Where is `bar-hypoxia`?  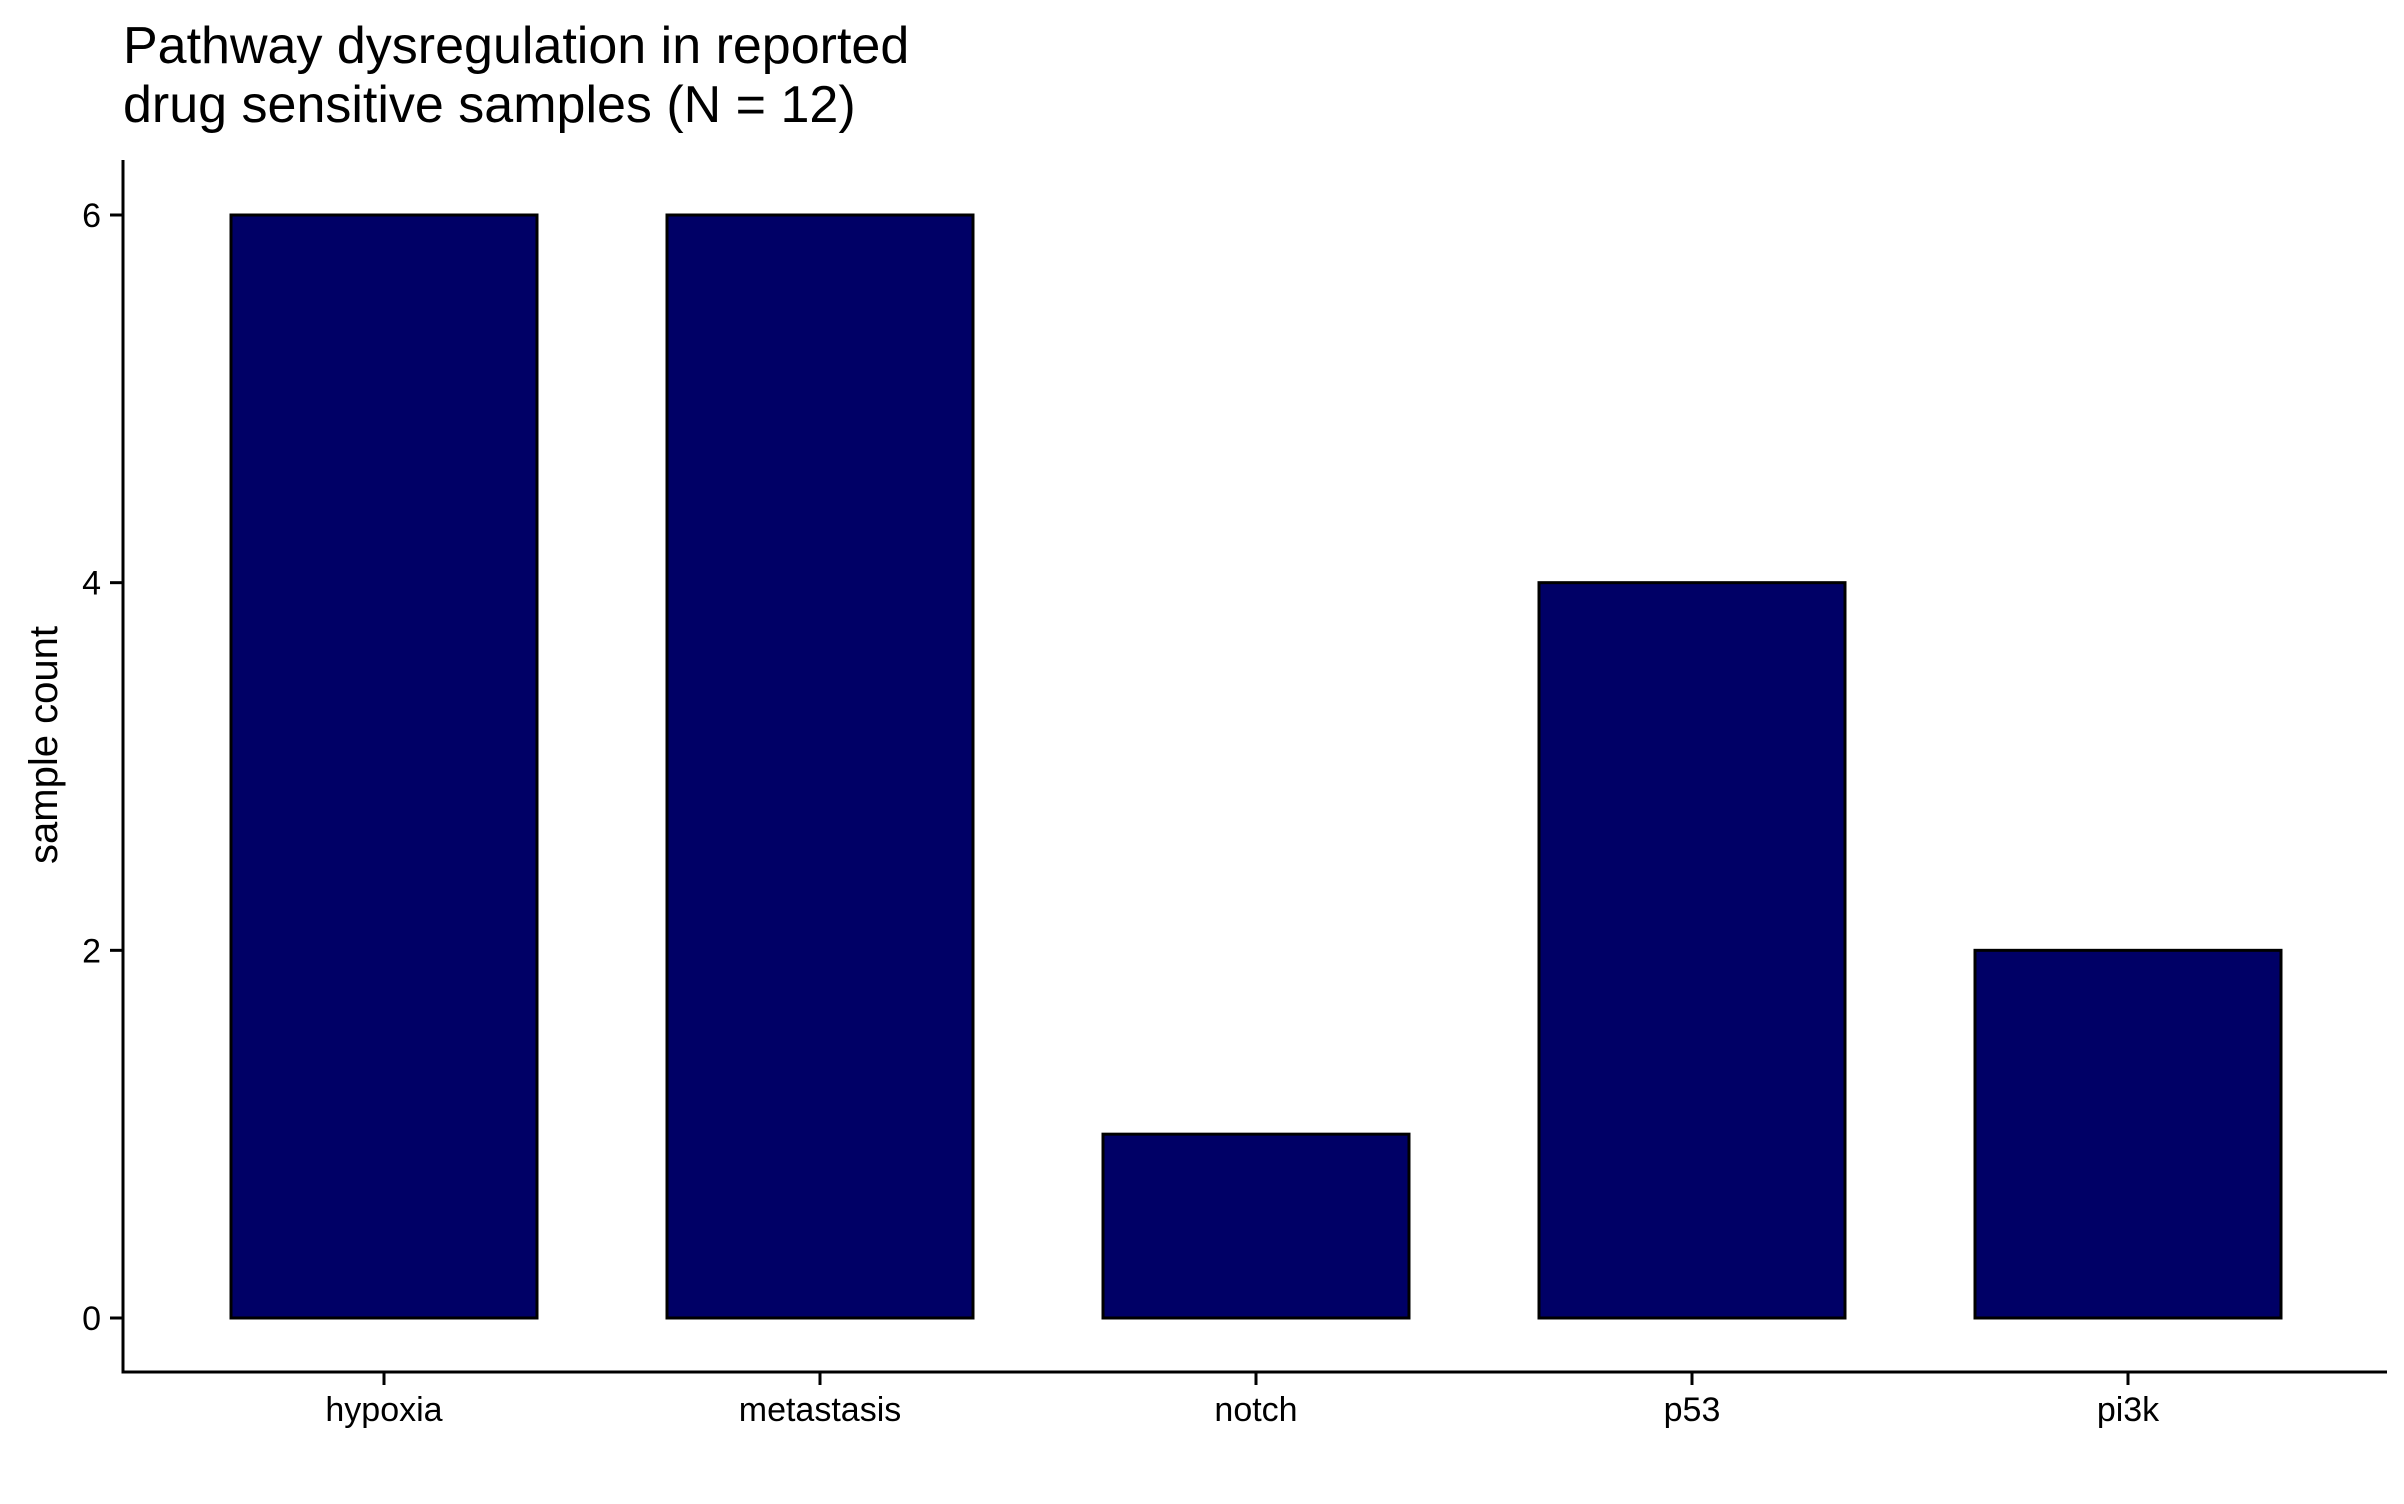
bar-hypoxia is located at coordinates (384, 766).